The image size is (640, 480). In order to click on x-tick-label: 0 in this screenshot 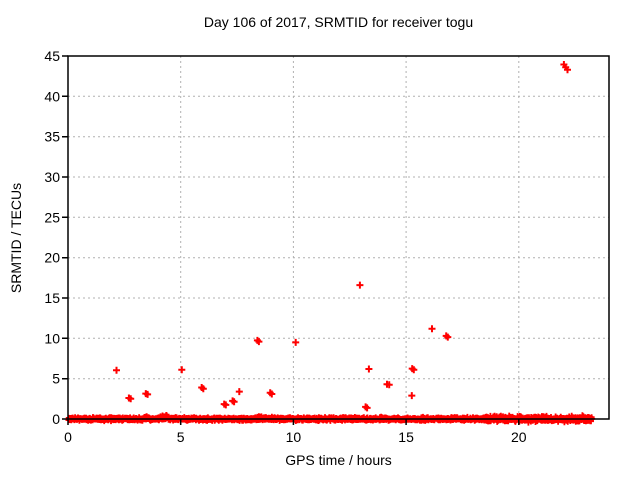, I will do `click(68, 437)`.